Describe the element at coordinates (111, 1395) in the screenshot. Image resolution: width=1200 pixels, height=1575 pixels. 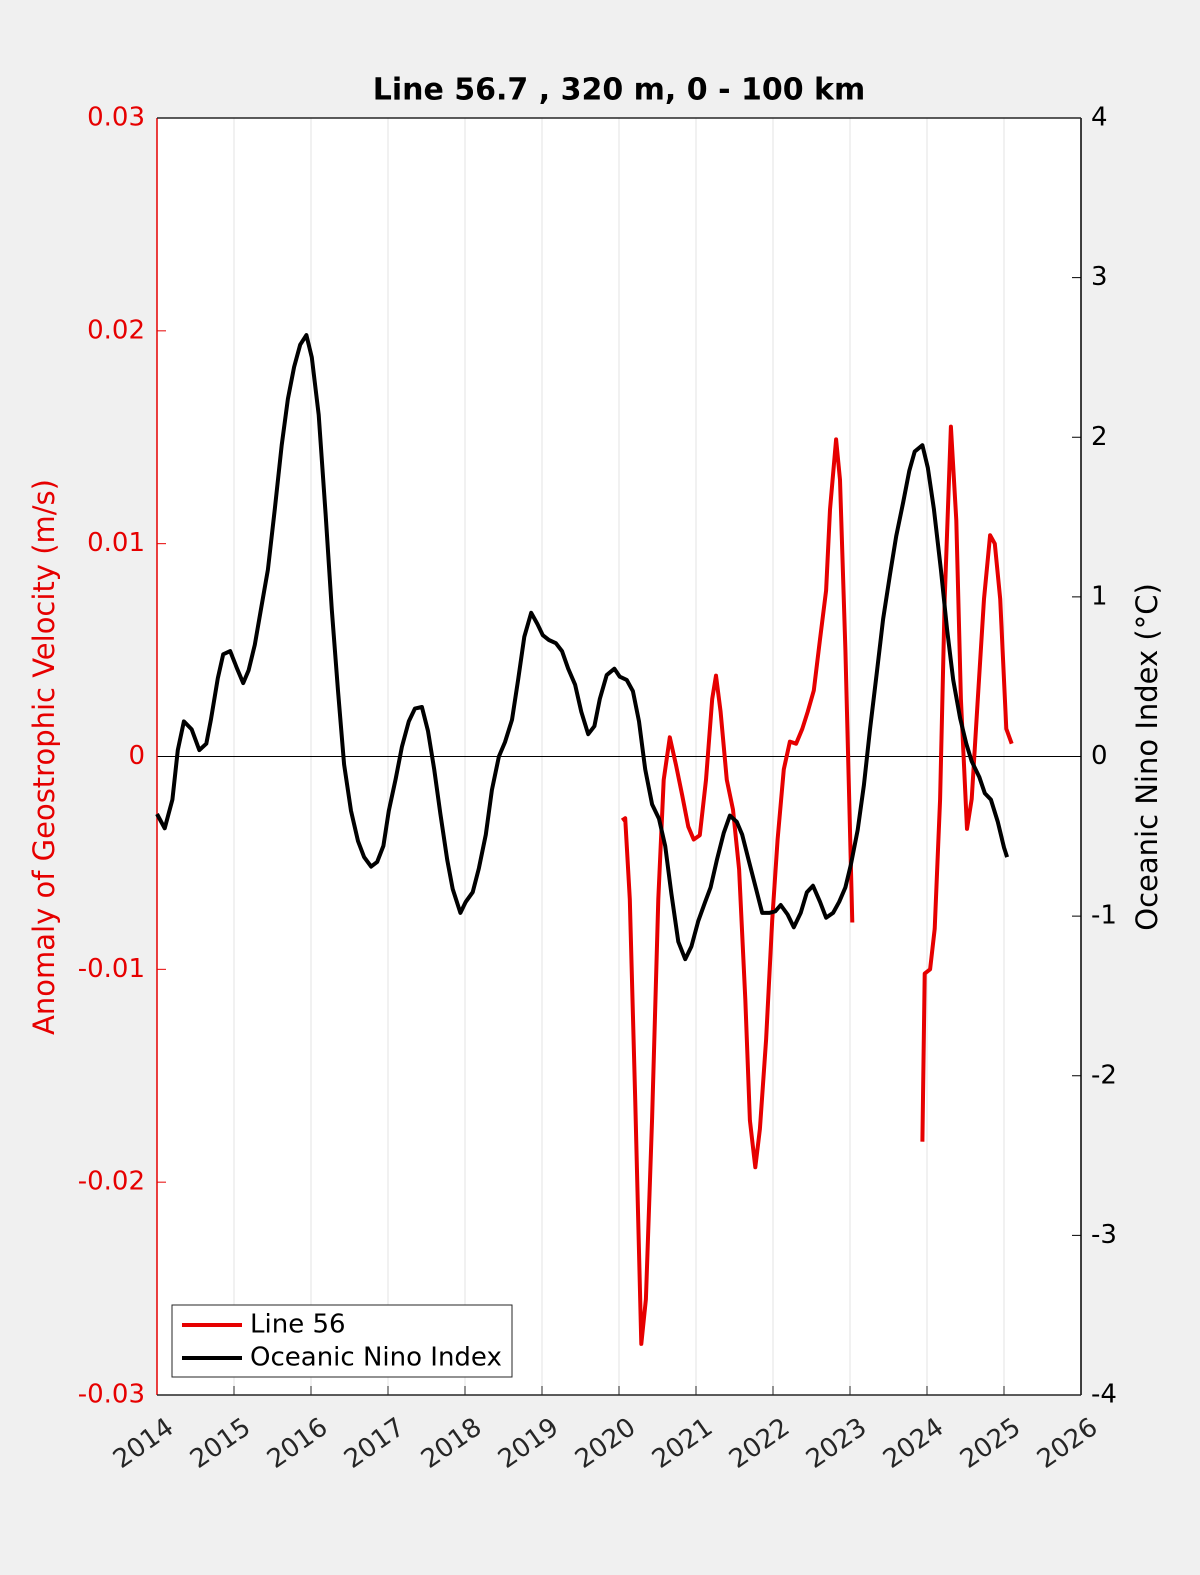
I see `y-tick-label: -0.03` at that location.